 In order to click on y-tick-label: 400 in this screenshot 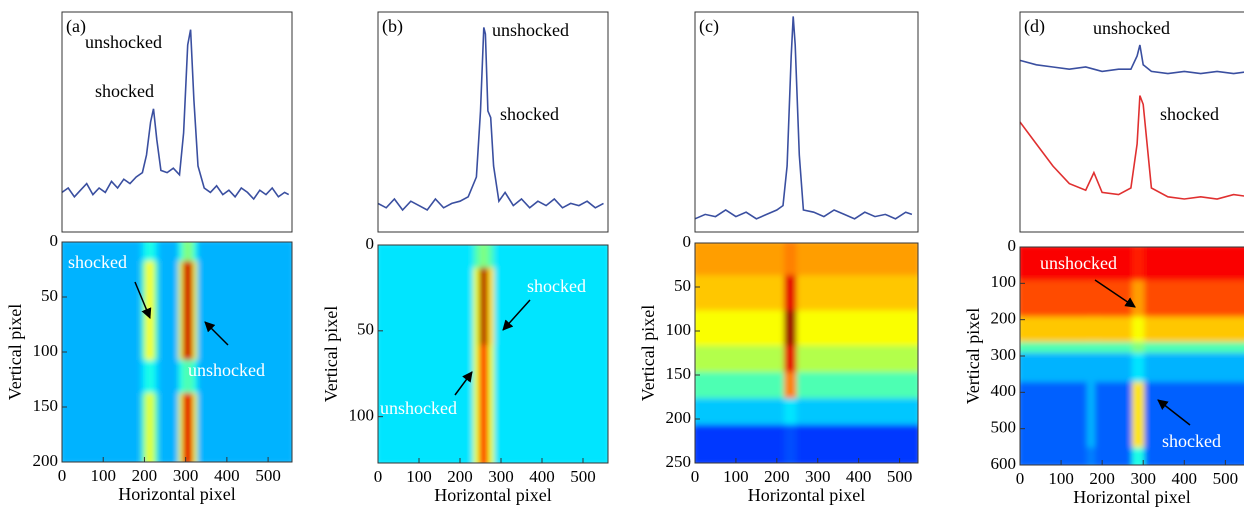, I will do `click(1004, 390)`.